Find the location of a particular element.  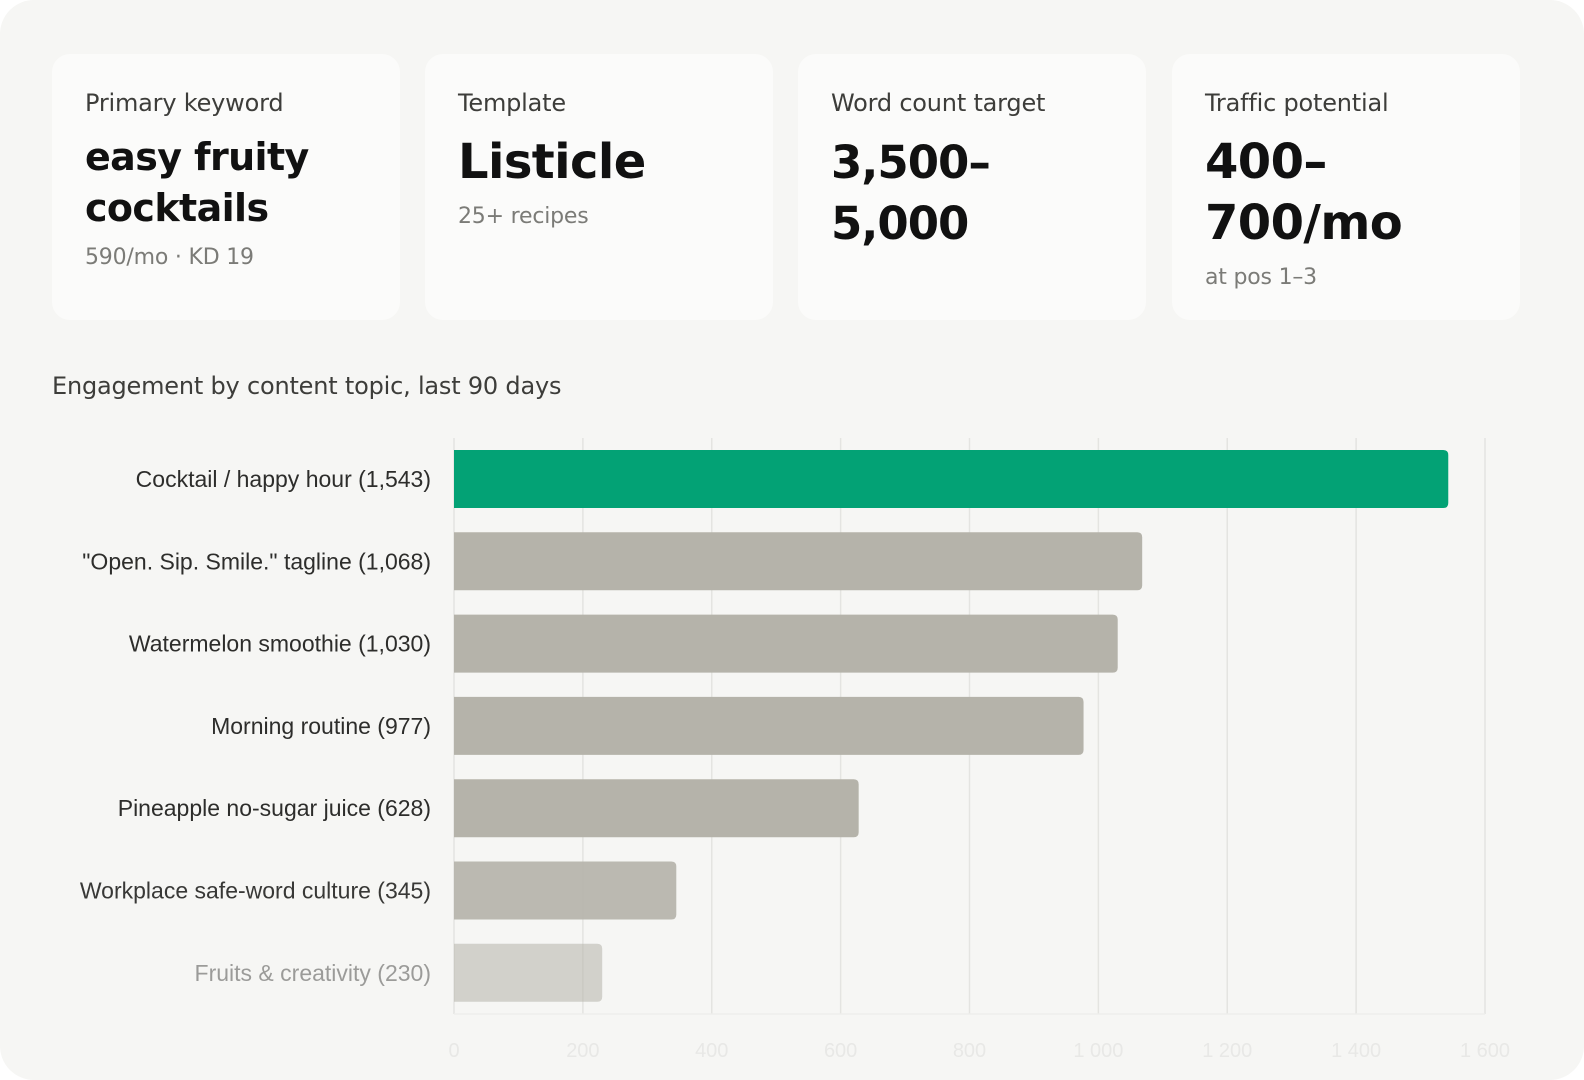

tick-label: 1 400 is located at coordinates (1356, 1051).